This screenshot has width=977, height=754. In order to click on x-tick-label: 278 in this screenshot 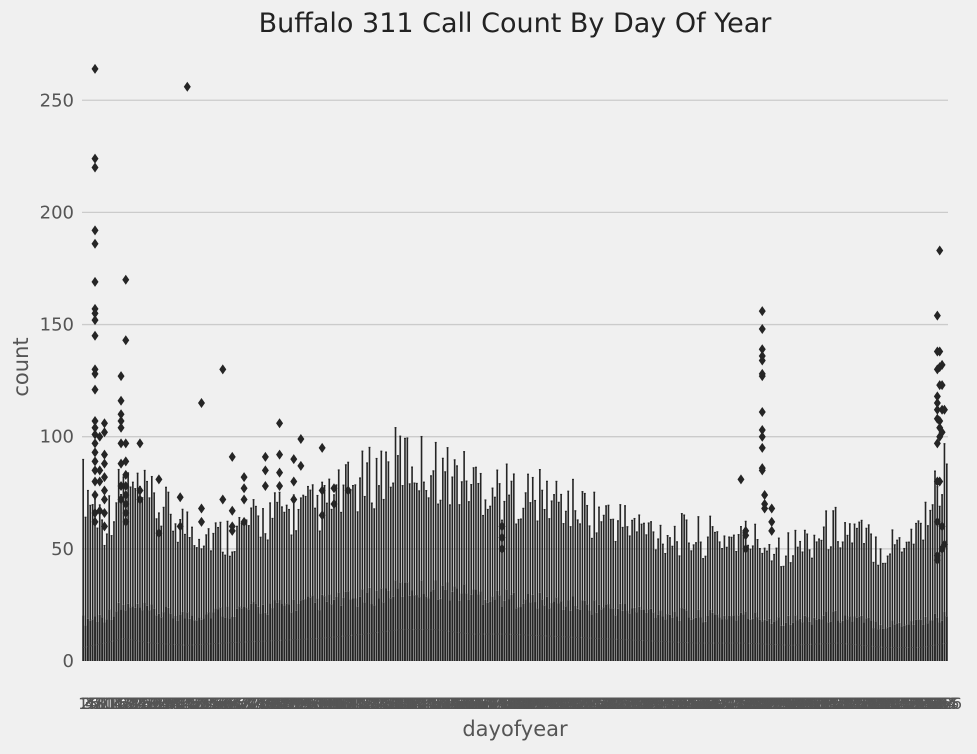, I will do `click(738, 703)`.